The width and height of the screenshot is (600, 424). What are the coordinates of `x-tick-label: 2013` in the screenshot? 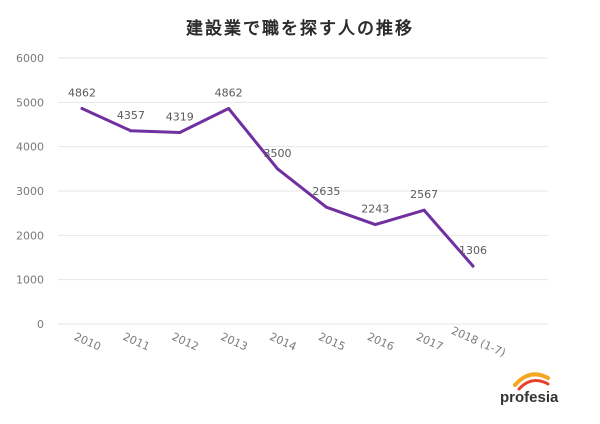 It's located at (234, 341).